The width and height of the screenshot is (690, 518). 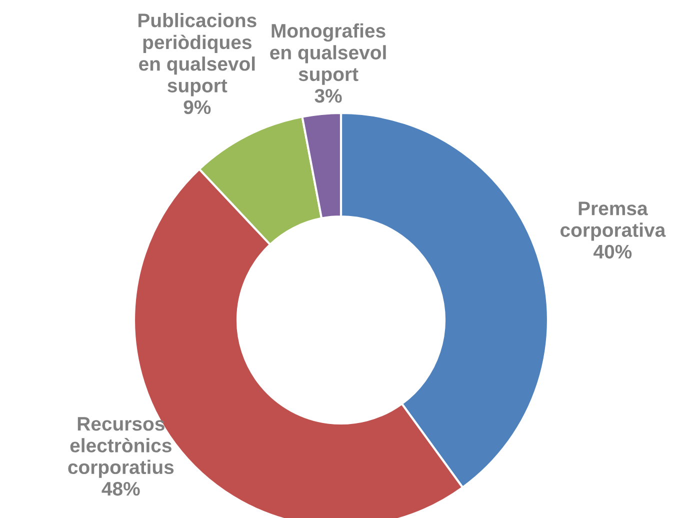 I want to click on data-label: 40%, so click(x=613, y=251).